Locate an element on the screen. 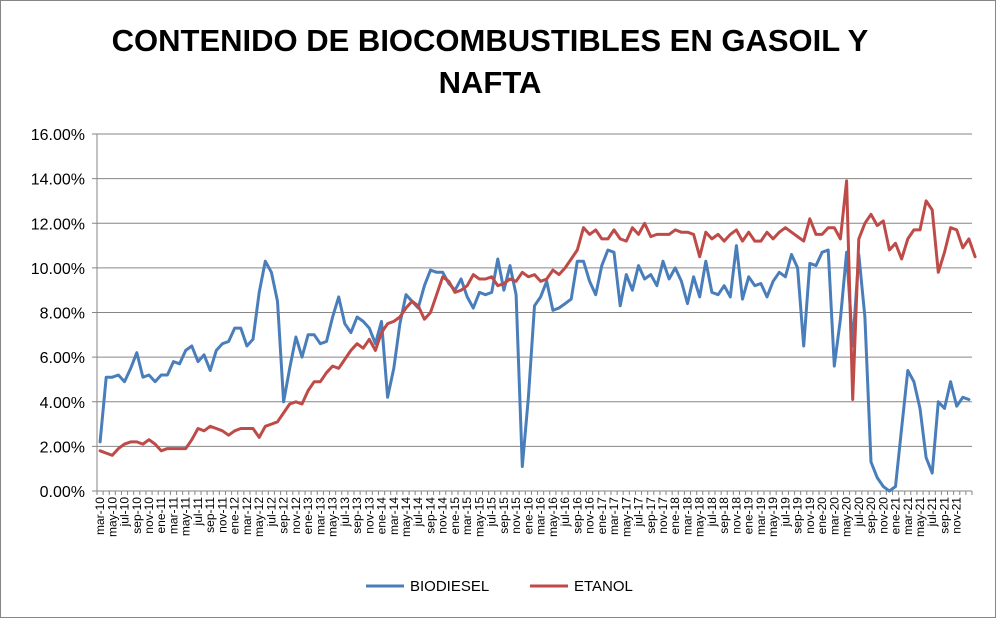 Image resolution: width=996 pixels, height=618 pixels. x-tick-label: nov-19 is located at coordinates (810, 515).